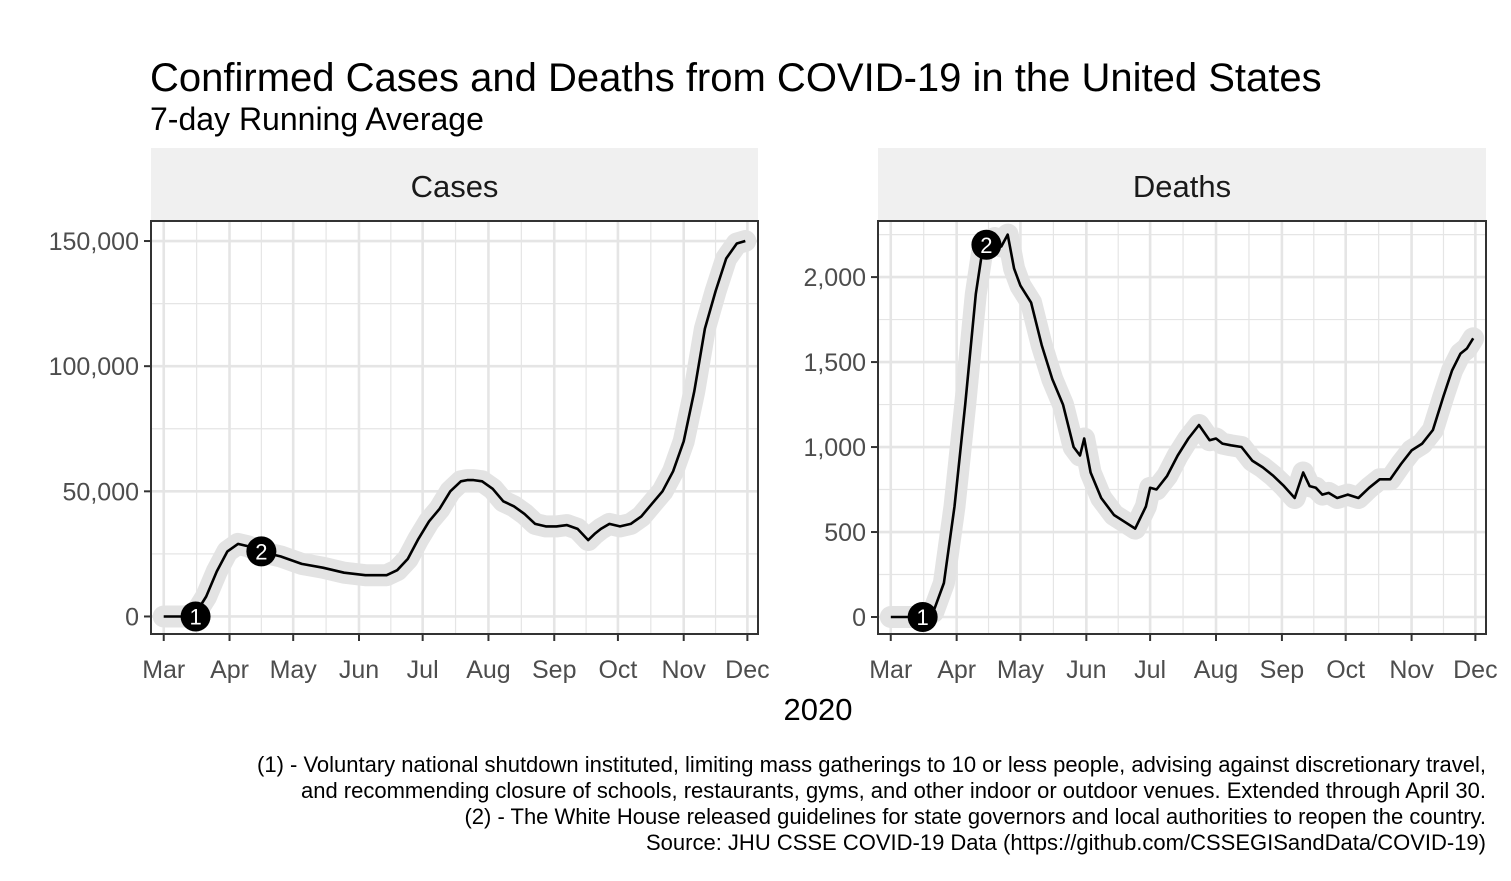 The width and height of the screenshot is (1511, 881). I want to click on deaths-annotation-label-1: 1, so click(923, 617).